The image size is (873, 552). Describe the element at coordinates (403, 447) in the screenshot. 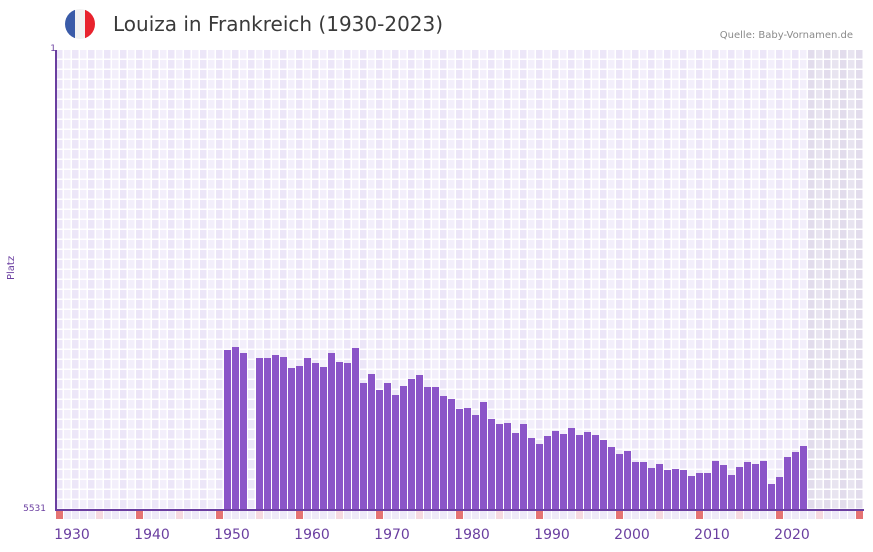

I see `bar-1973` at that location.